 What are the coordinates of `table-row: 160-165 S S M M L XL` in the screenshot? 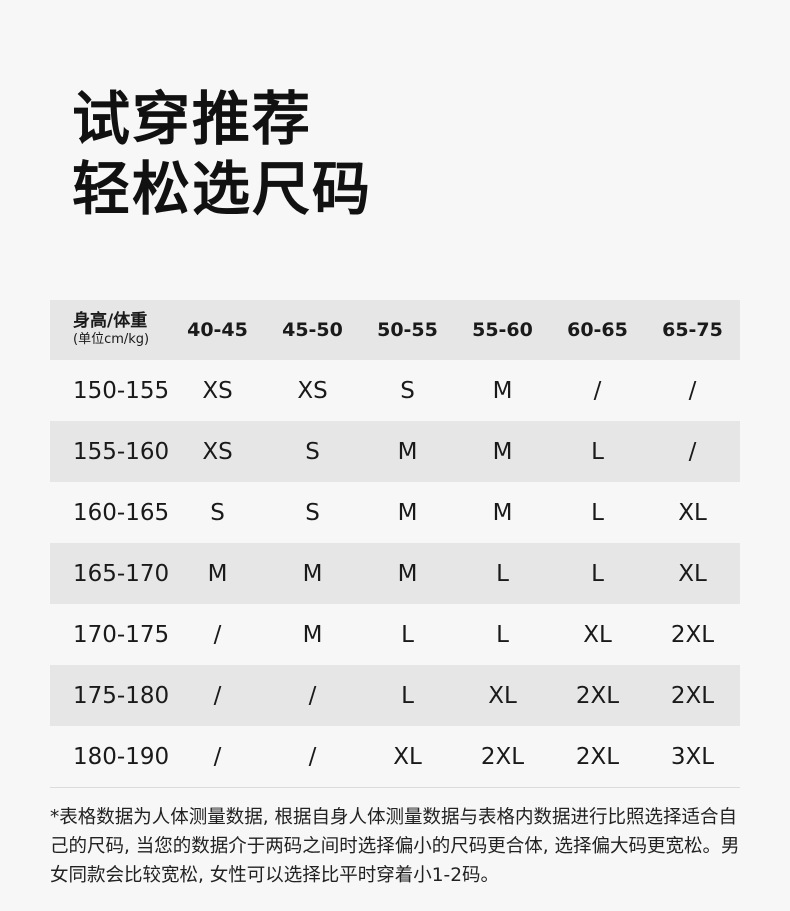 It's located at (395, 512).